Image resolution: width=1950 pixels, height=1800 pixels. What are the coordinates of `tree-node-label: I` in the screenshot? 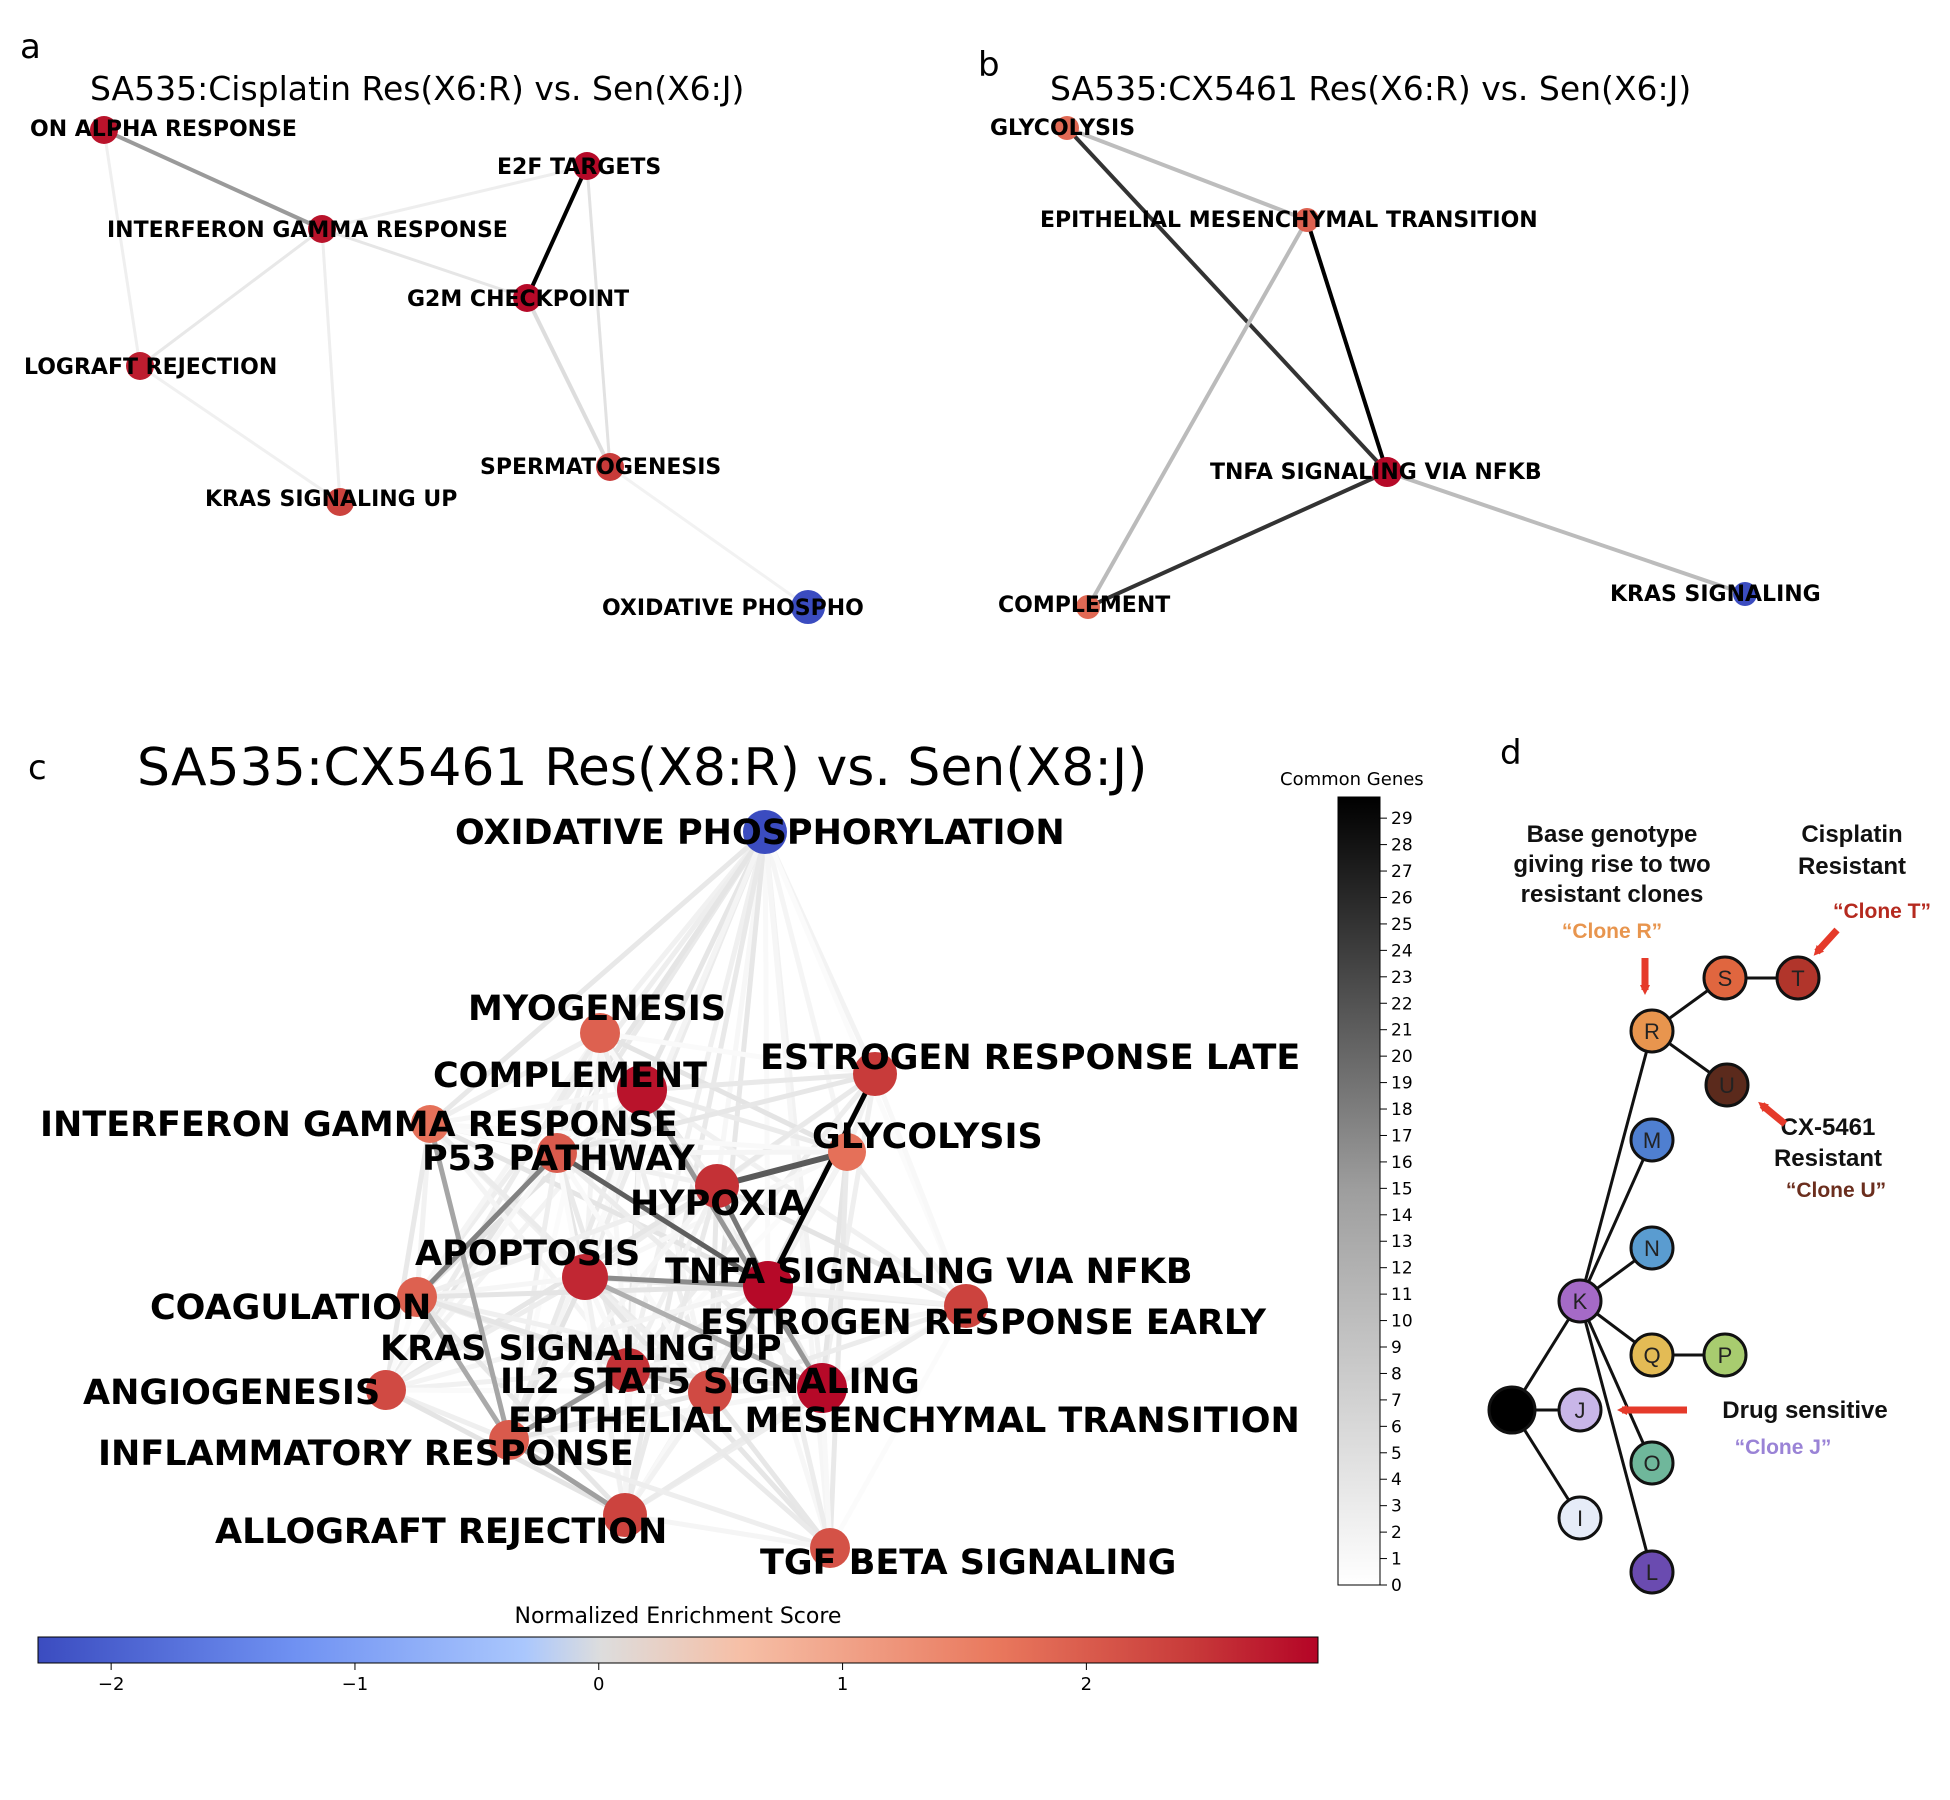 It's located at (1580, 1518).